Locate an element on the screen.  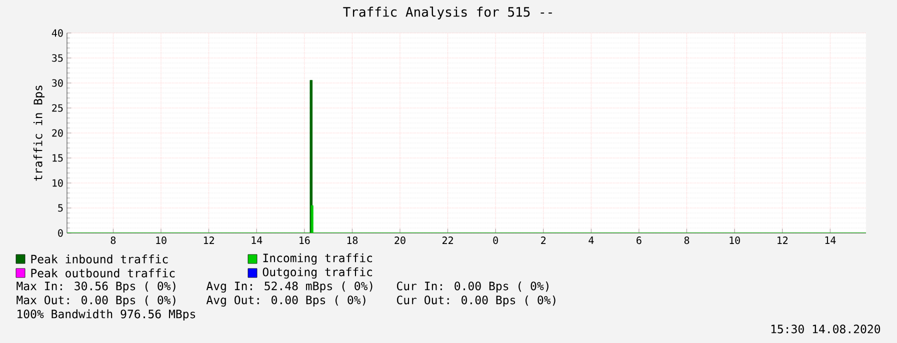
y-tick-label: 0 is located at coordinates (60, 233).